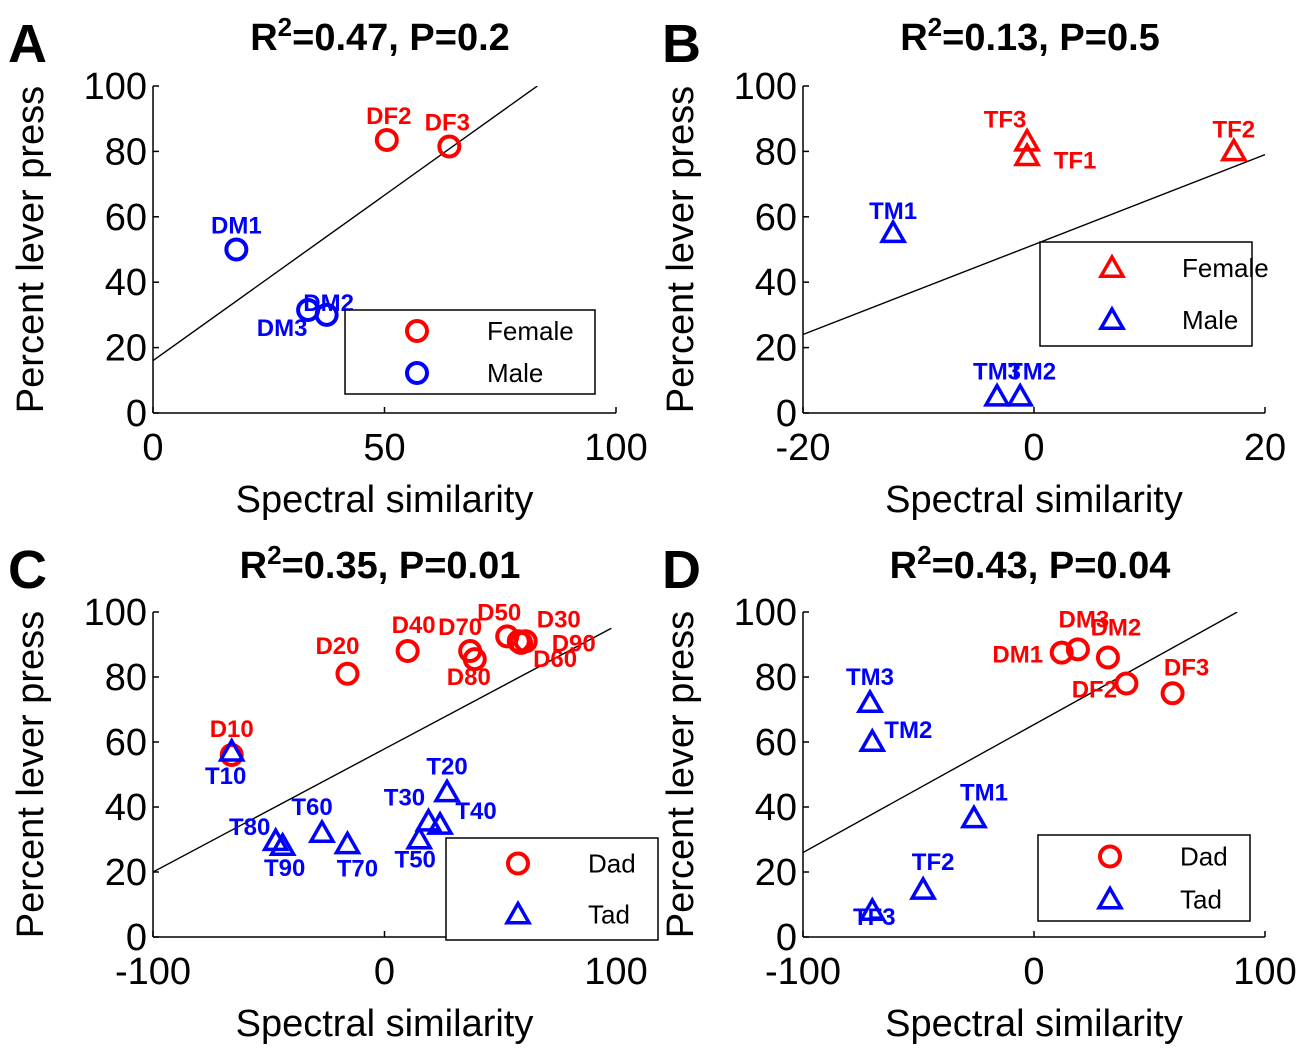 Image resolution: width=1311 pixels, height=1048 pixels. What do you see at coordinates (414, 625) in the screenshot?
I see `point-label: D40` at bounding box center [414, 625].